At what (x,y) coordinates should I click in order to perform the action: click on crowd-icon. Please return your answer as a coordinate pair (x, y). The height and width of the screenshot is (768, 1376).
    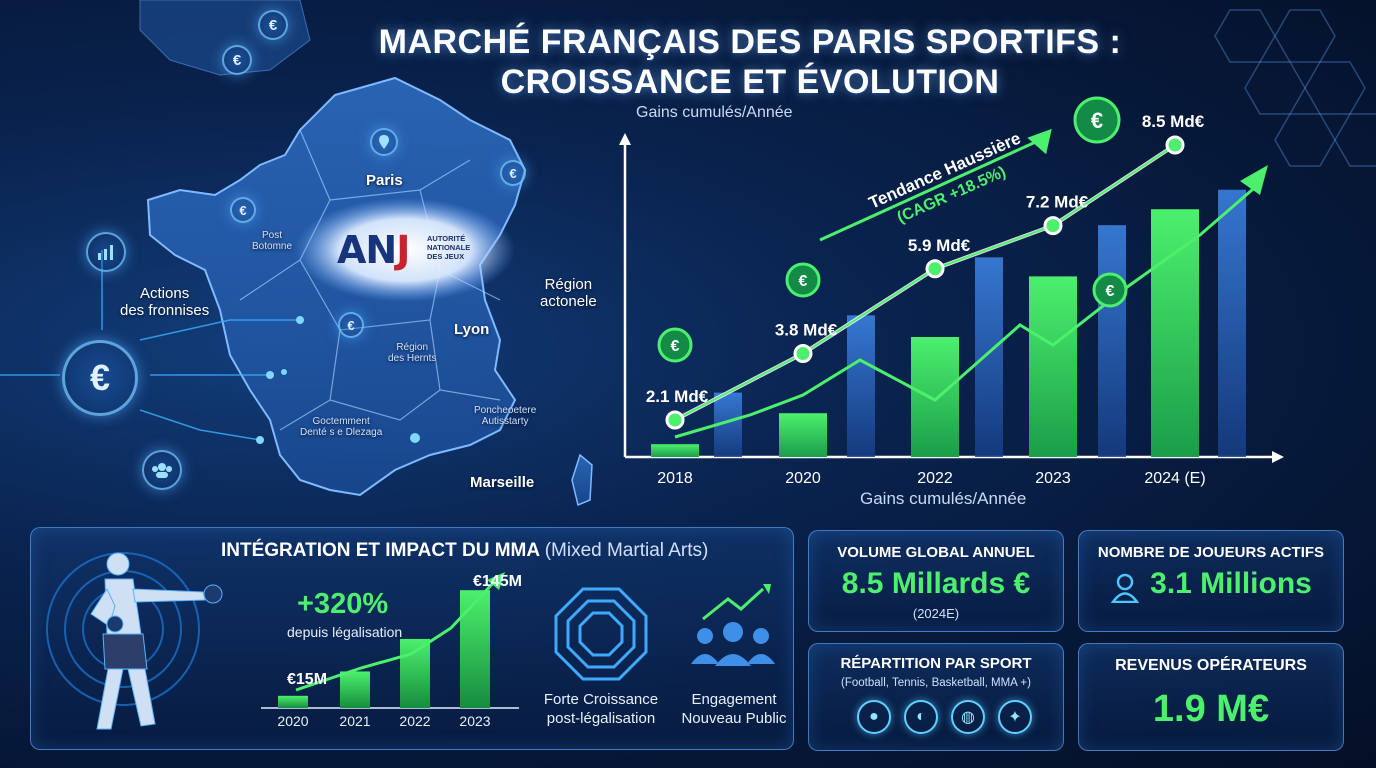
    Looking at the image, I should click on (733, 625).